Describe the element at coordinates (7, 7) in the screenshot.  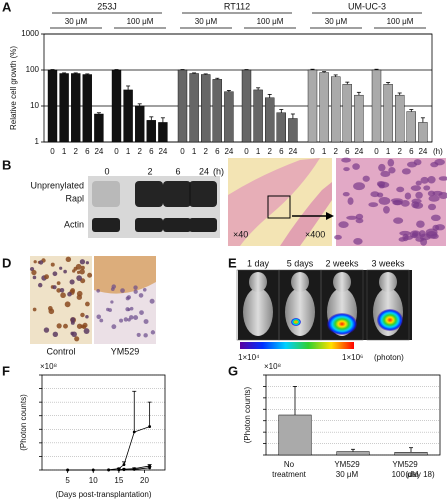
I see `panel-label: A` at that location.